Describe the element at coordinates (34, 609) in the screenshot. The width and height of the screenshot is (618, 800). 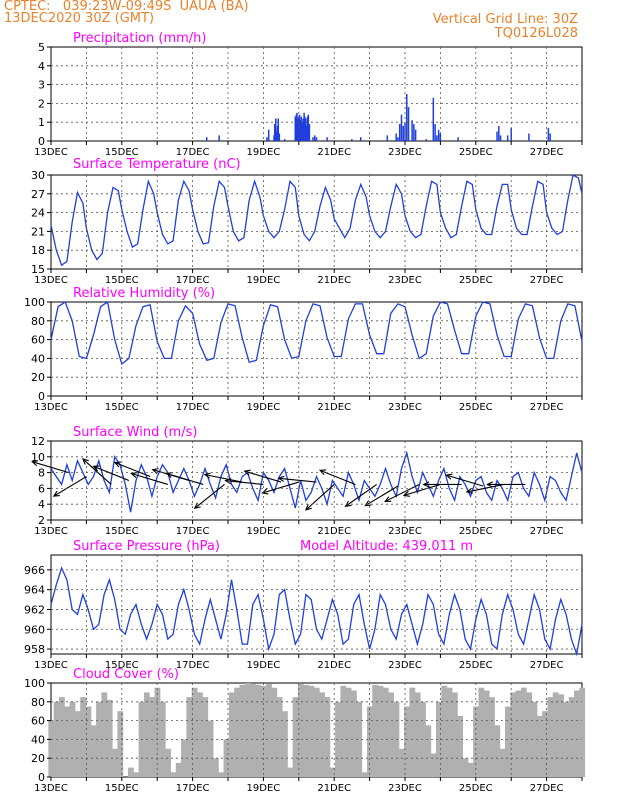
I see `y-tick-label: 962` at that location.